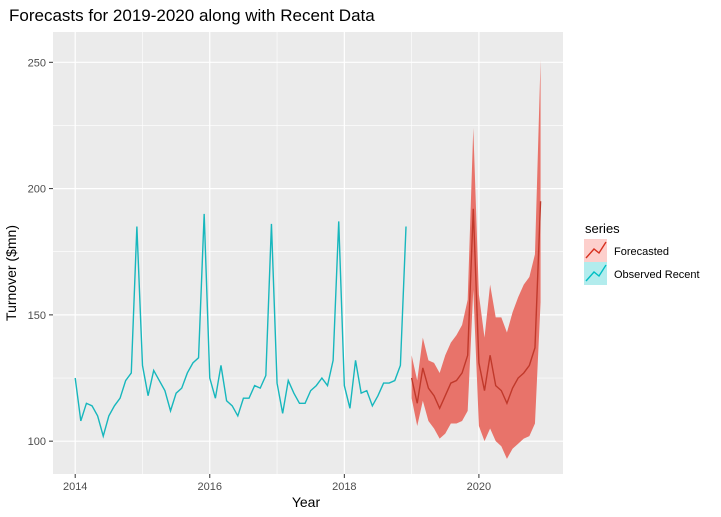 The height and width of the screenshot is (517, 721). I want to click on x-tick-label: 2020, so click(479, 487).